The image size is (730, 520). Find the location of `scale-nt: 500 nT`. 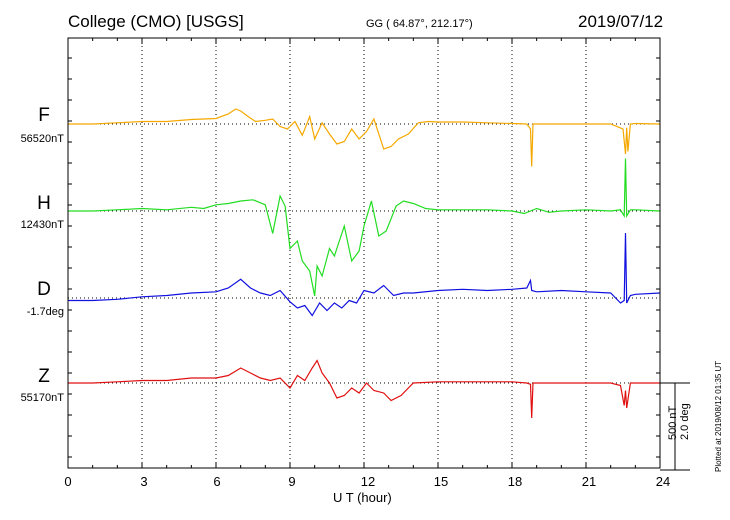

scale-nt: 500 nT is located at coordinates (673, 422).